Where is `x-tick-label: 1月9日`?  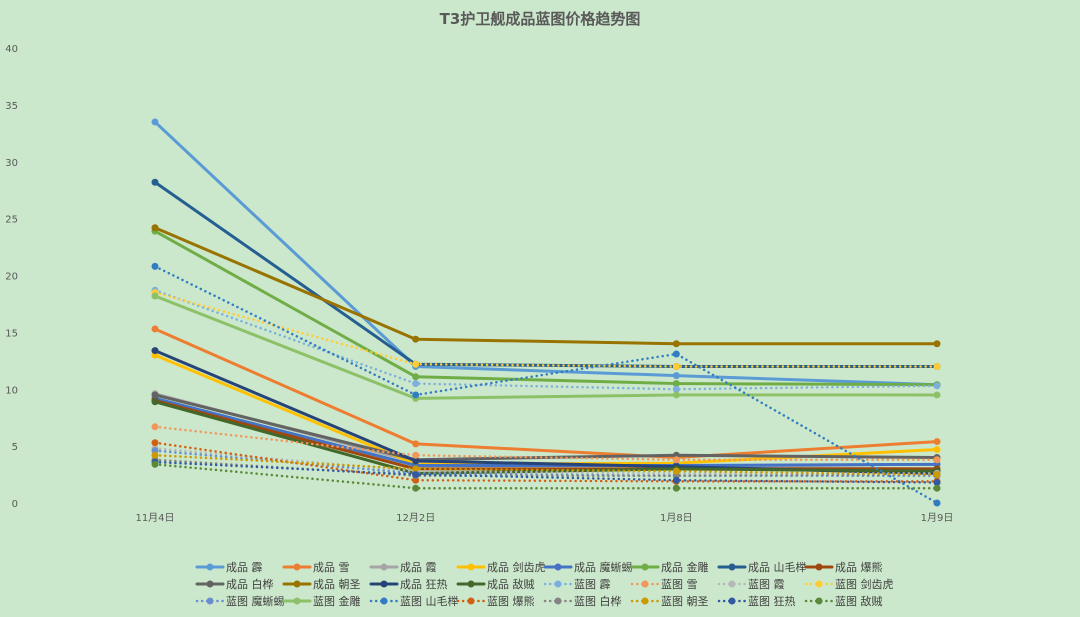 x-tick-label: 1月9日 is located at coordinates (937, 518).